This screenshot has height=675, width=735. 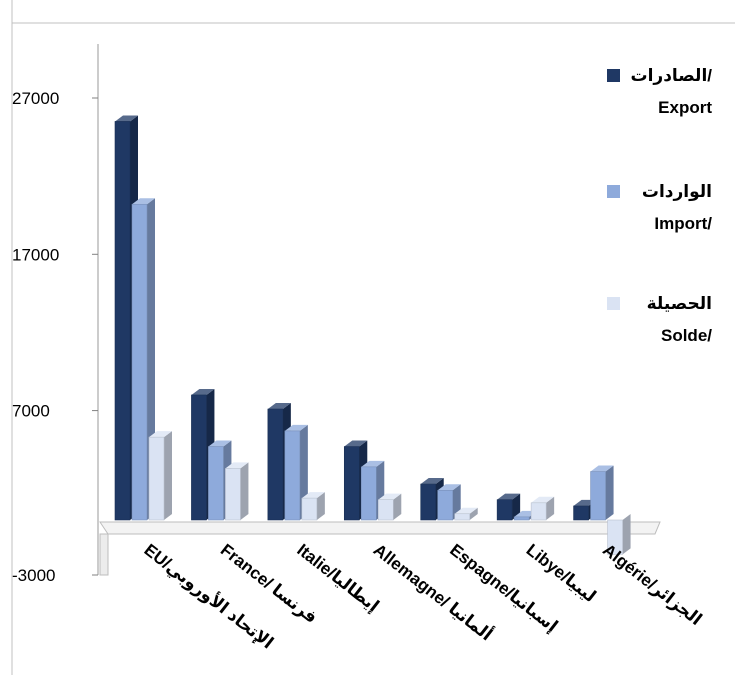 What do you see at coordinates (683, 223) in the screenshot?
I see `legend-label-fr: Import/` at bounding box center [683, 223].